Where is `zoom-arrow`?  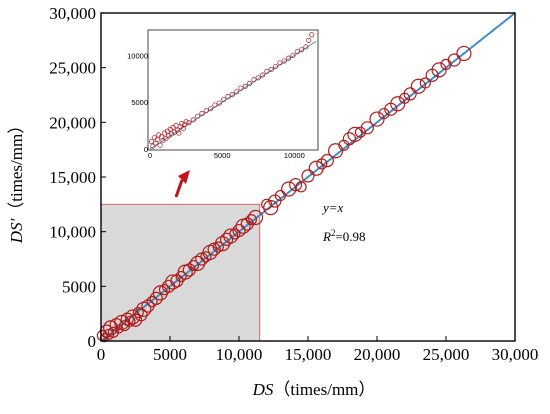 zoom-arrow is located at coordinates (182, 184).